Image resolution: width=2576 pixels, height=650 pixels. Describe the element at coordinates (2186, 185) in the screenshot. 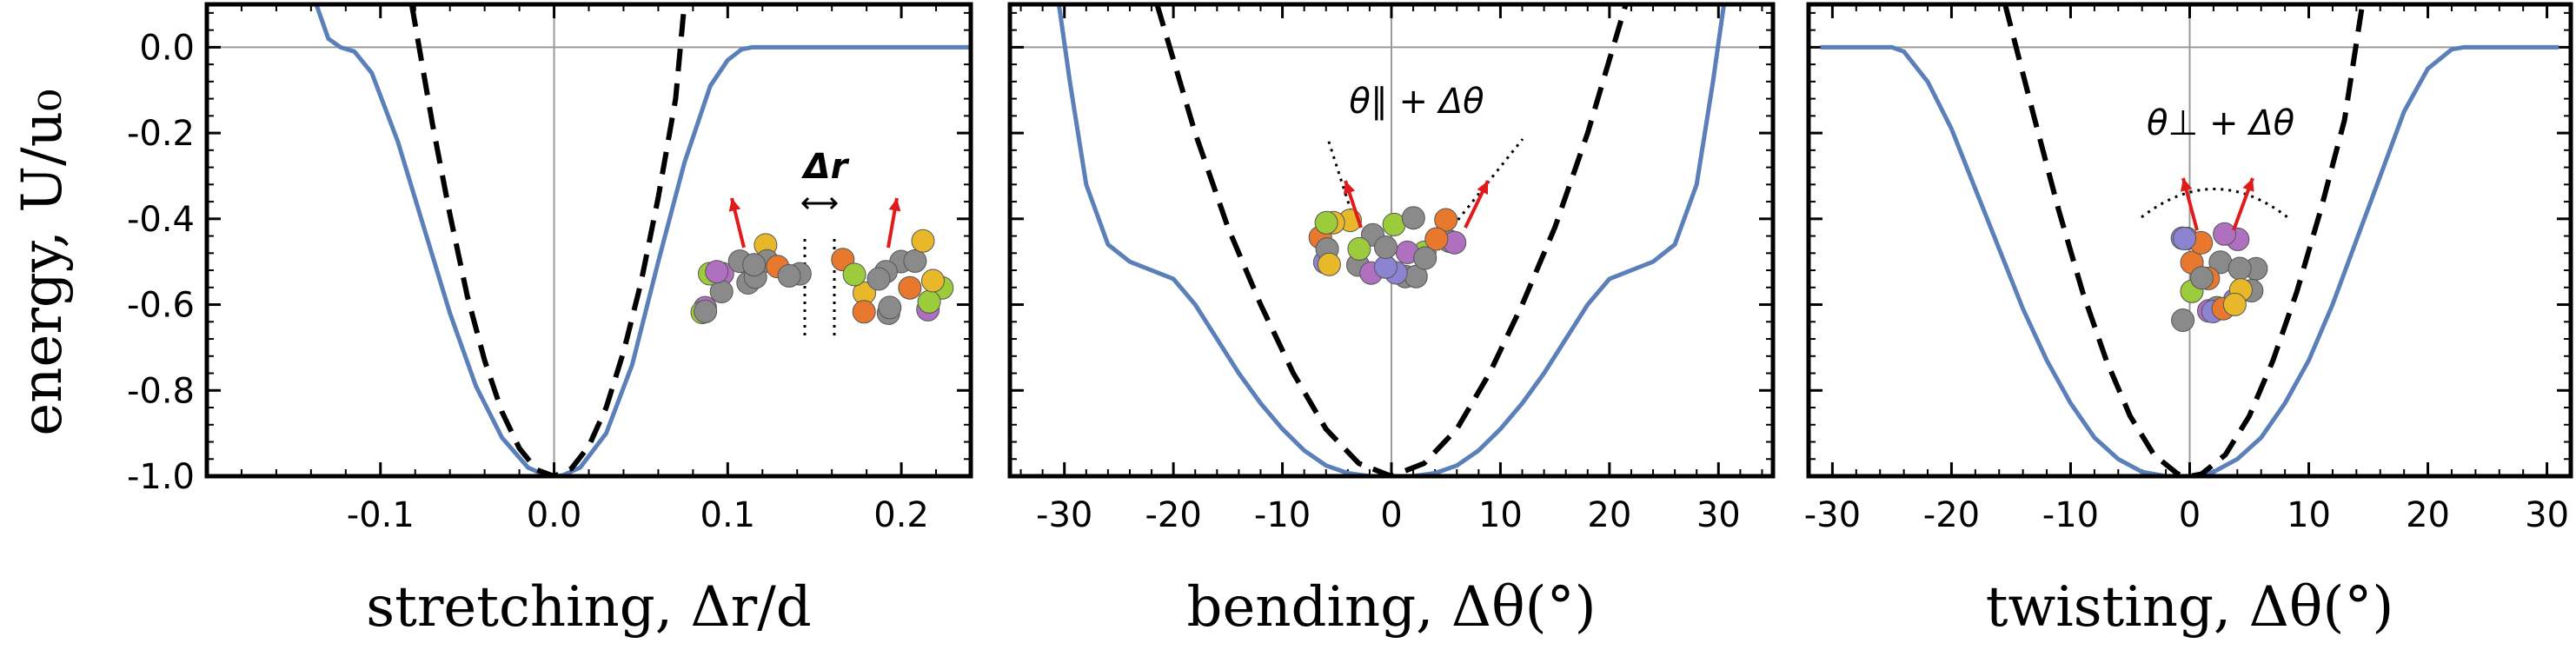

I see `twisting-left-arrow-head` at that location.